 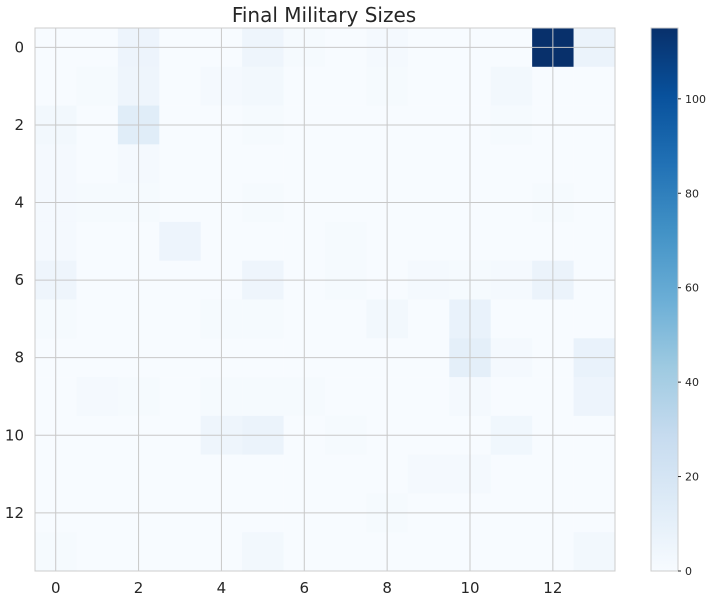 What do you see at coordinates (552, 588) in the screenshot?
I see `x-tick-label: 12` at bounding box center [552, 588].